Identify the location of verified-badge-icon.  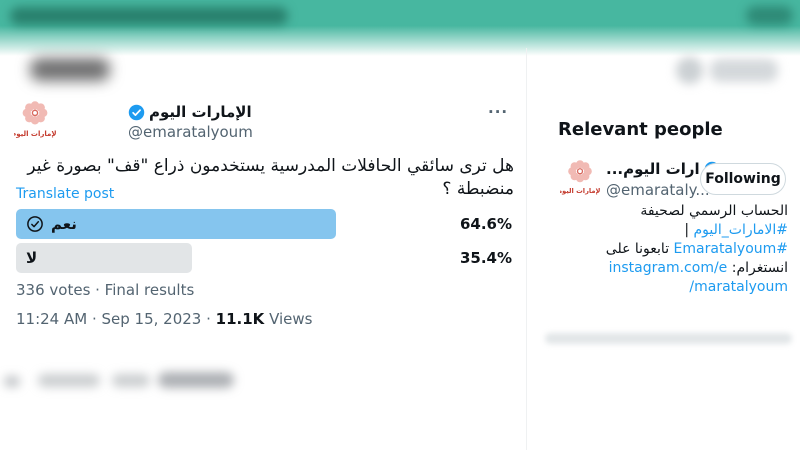
(136, 112).